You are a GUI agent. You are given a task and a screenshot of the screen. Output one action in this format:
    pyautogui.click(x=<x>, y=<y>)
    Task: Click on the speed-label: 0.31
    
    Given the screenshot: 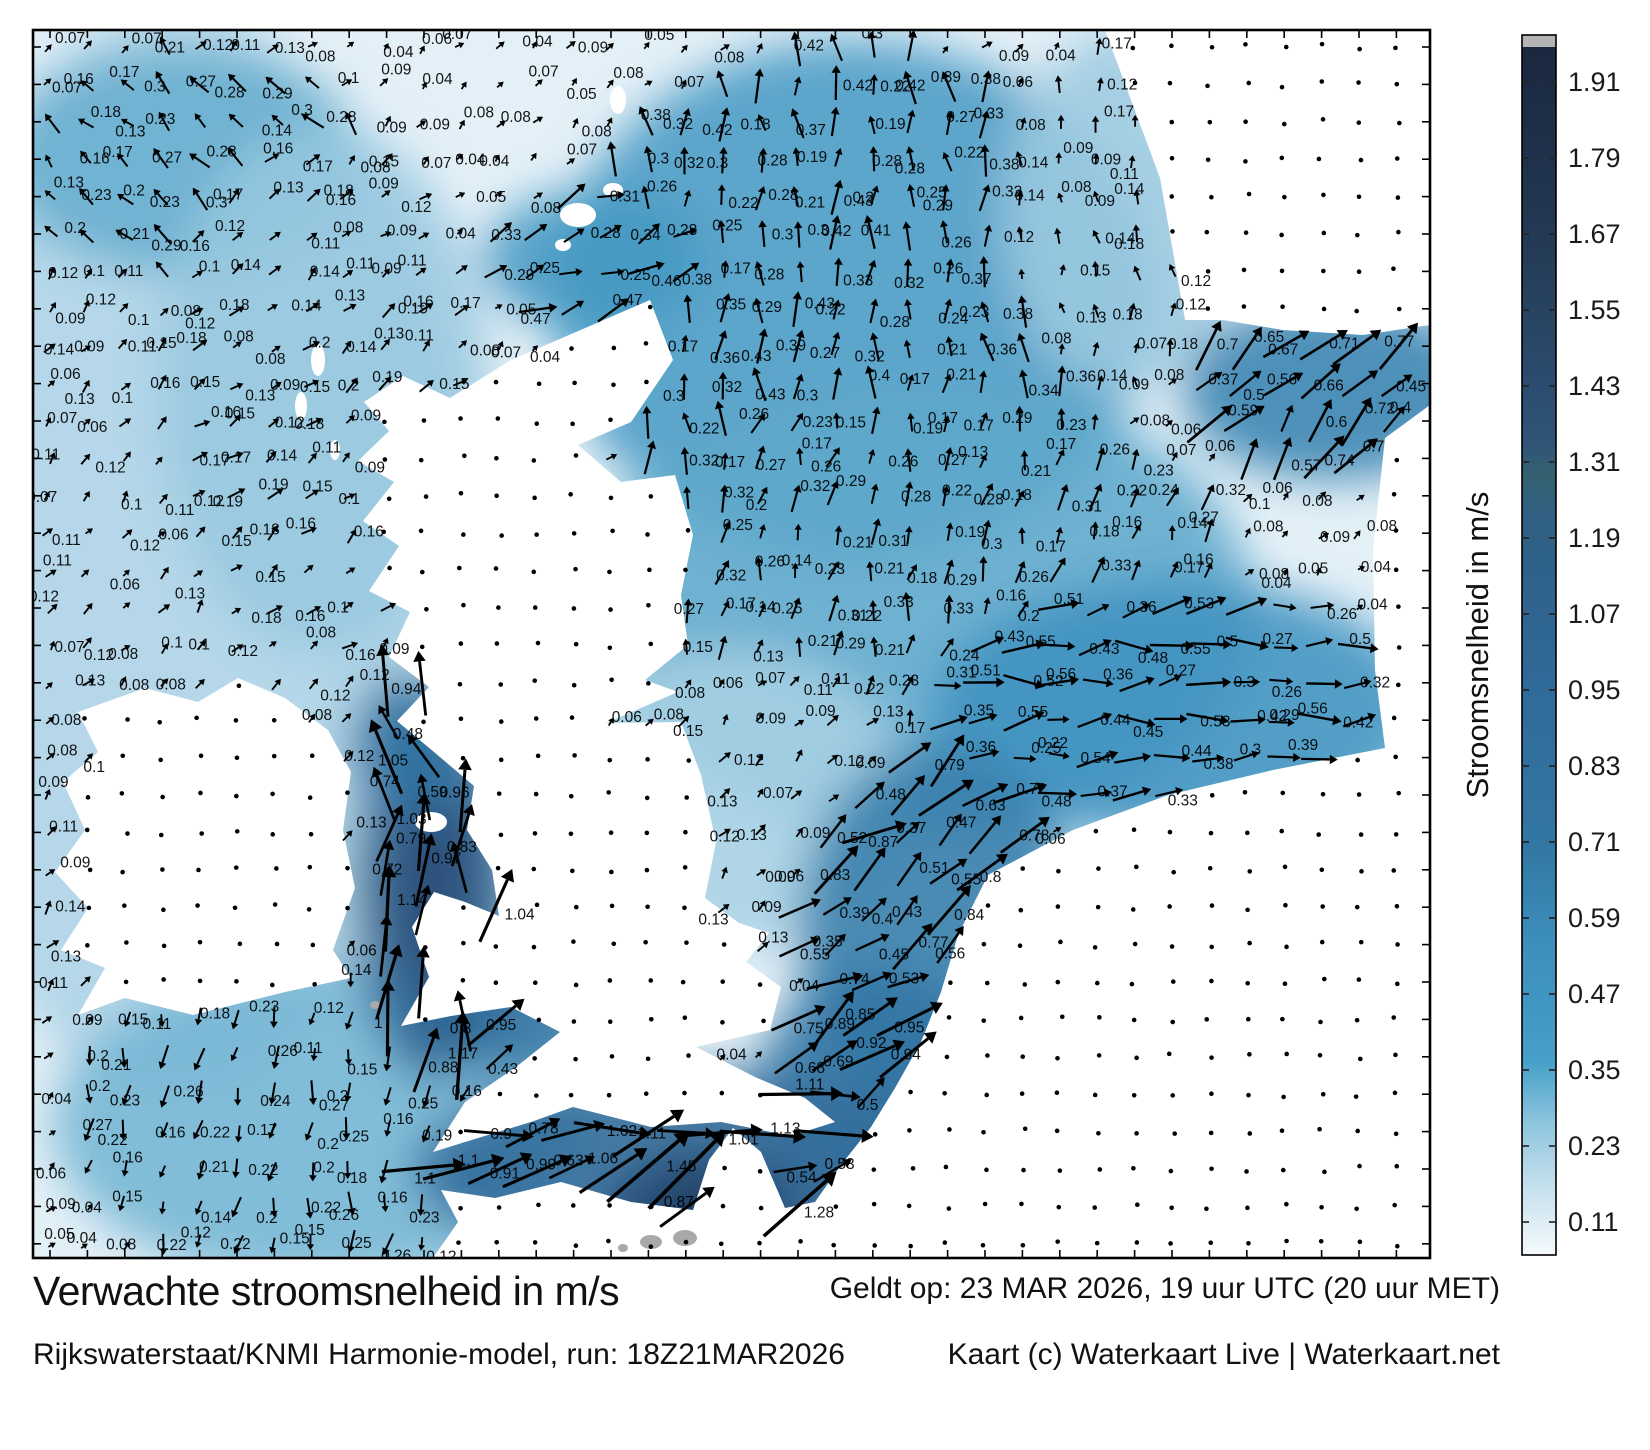 What is the action you would take?
    pyautogui.click(x=625, y=196)
    